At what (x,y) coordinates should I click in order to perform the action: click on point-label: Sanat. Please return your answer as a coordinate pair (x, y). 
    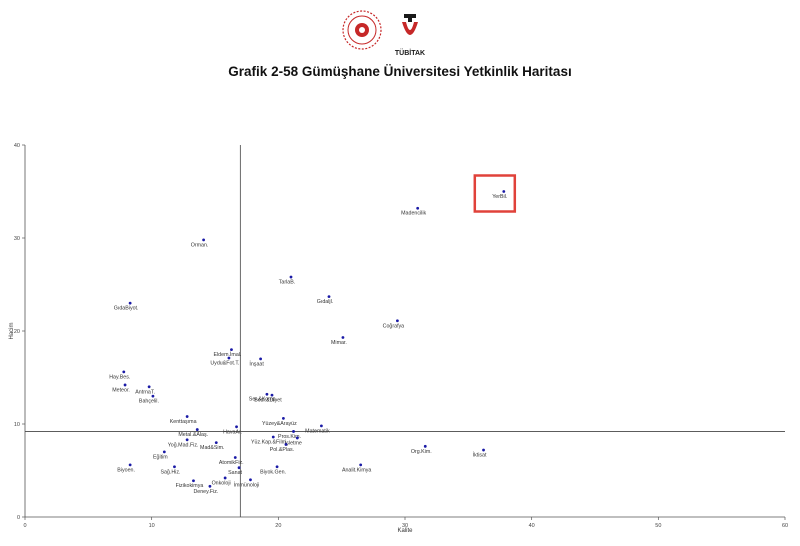
    Looking at the image, I should click on (235, 473).